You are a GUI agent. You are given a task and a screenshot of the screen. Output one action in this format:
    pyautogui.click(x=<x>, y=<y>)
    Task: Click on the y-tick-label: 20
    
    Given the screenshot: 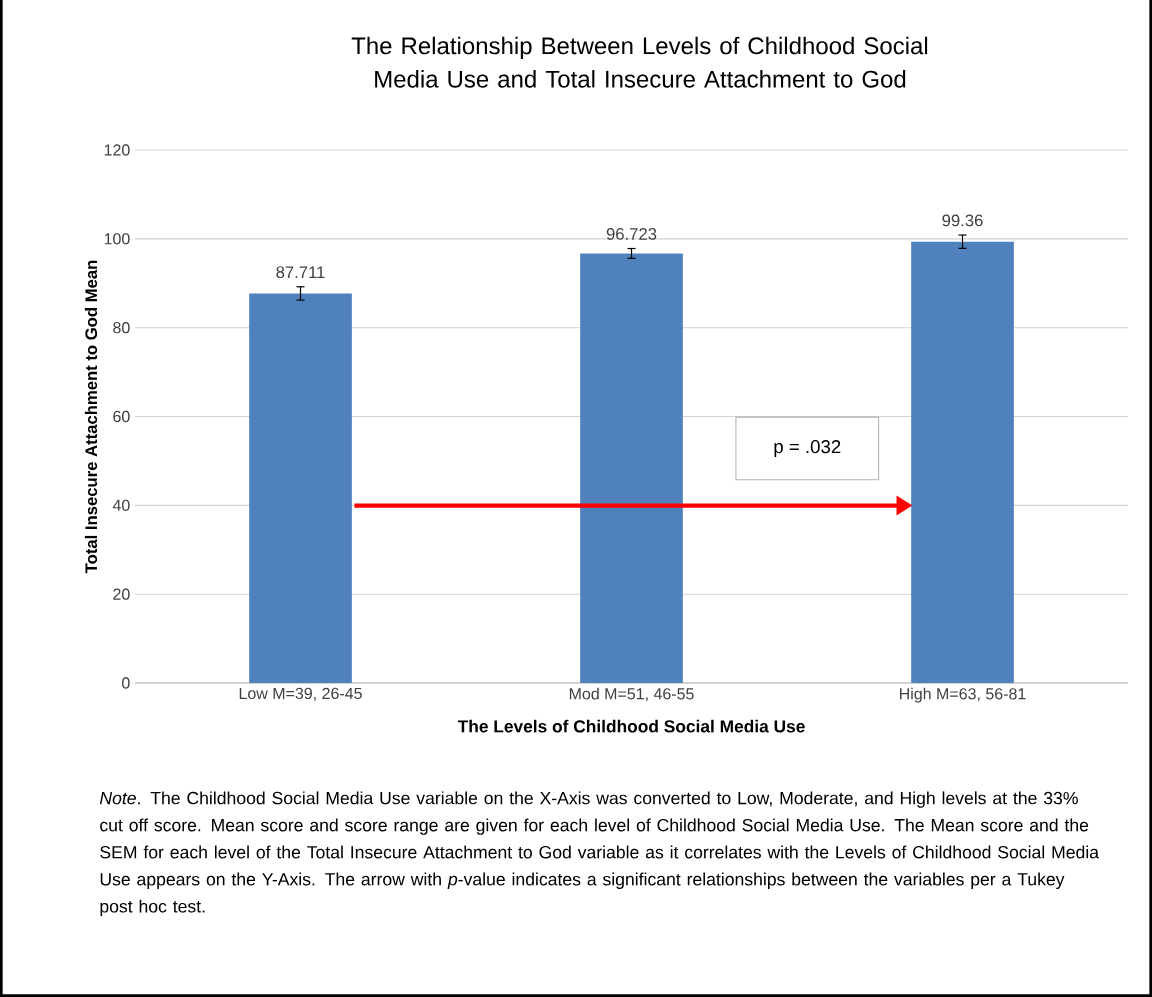 What is the action you would take?
    pyautogui.click(x=121, y=594)
    